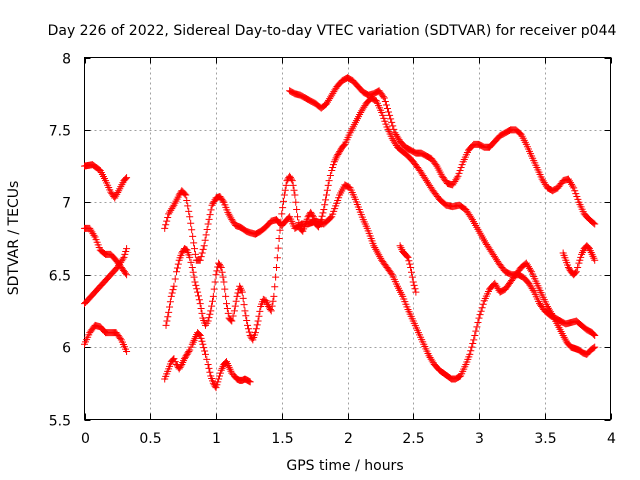 The image size is (640, 480). What do you see at coordinates (85, 439) in the screenshot?
I see `x-tick-label: 0` at bounding box center [85, 439].